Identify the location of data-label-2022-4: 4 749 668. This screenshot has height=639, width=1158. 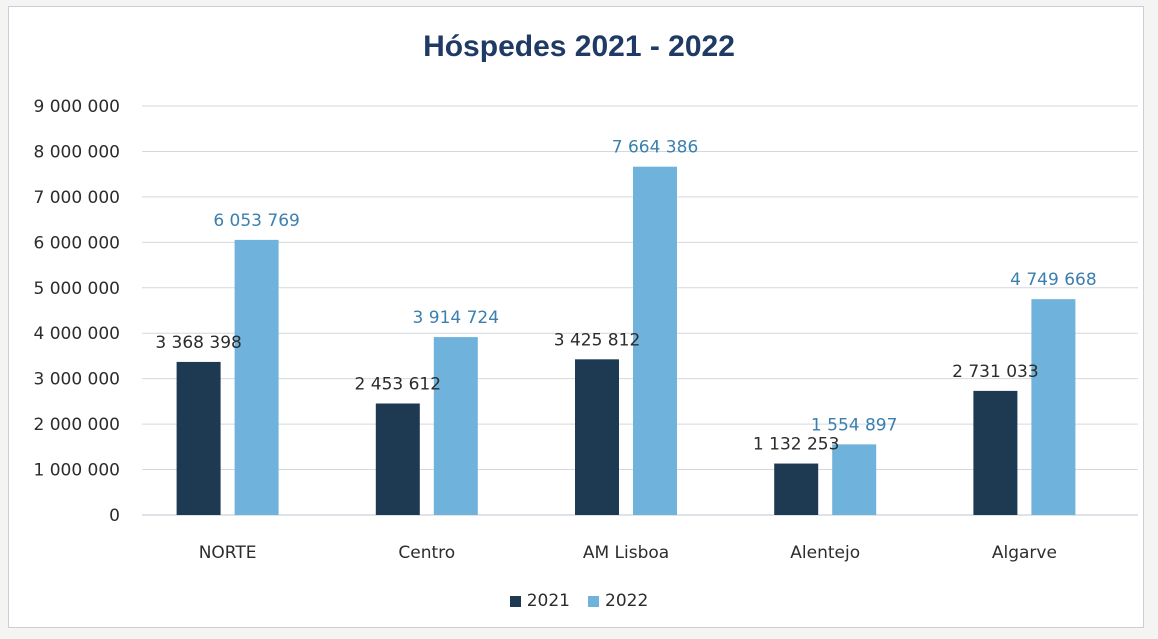
(1053, 280).